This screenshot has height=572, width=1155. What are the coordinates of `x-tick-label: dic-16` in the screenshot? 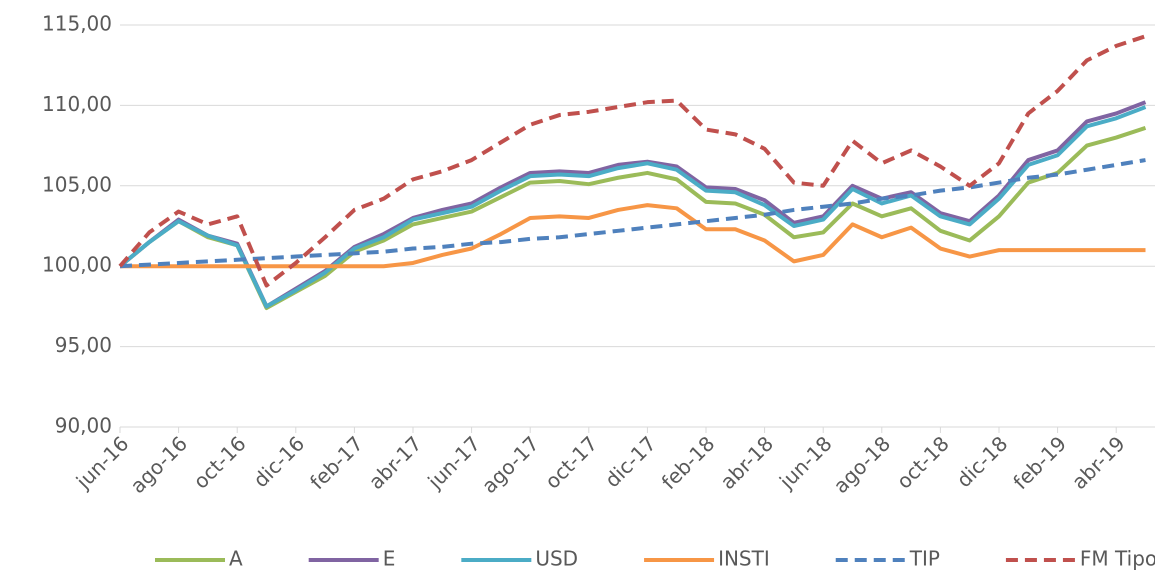 It's located at (278, 461).